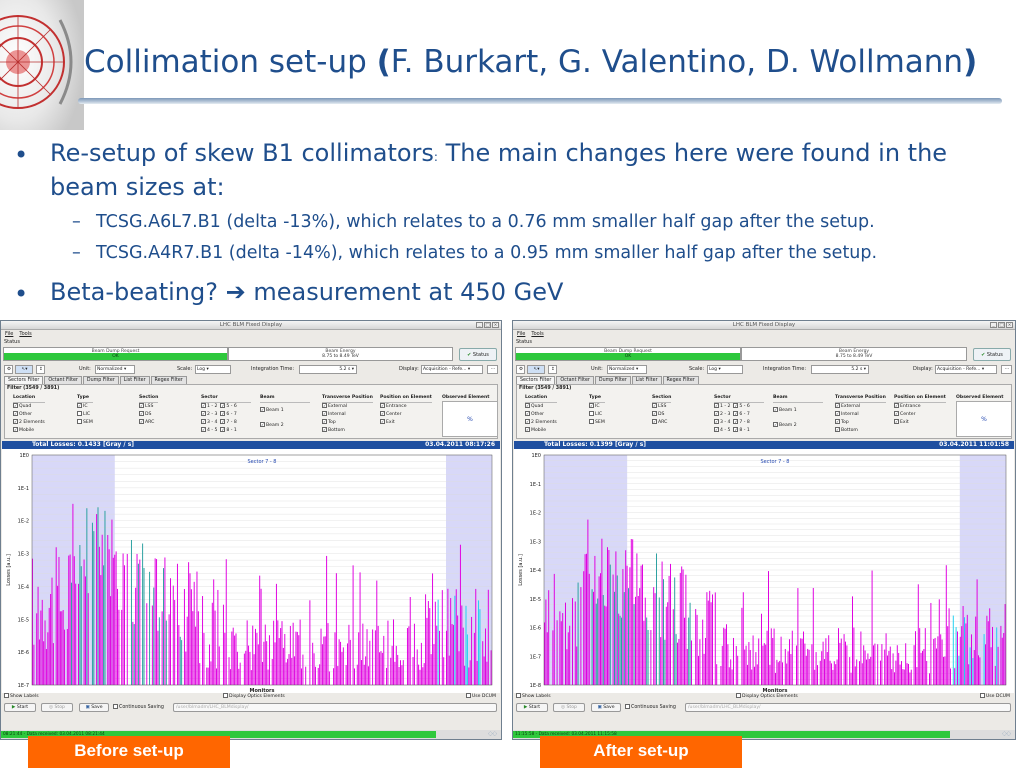 This screenshot has width=1024, height=768. I want to click on filter-option: ✓ 3 - 4, so click(722, 422).